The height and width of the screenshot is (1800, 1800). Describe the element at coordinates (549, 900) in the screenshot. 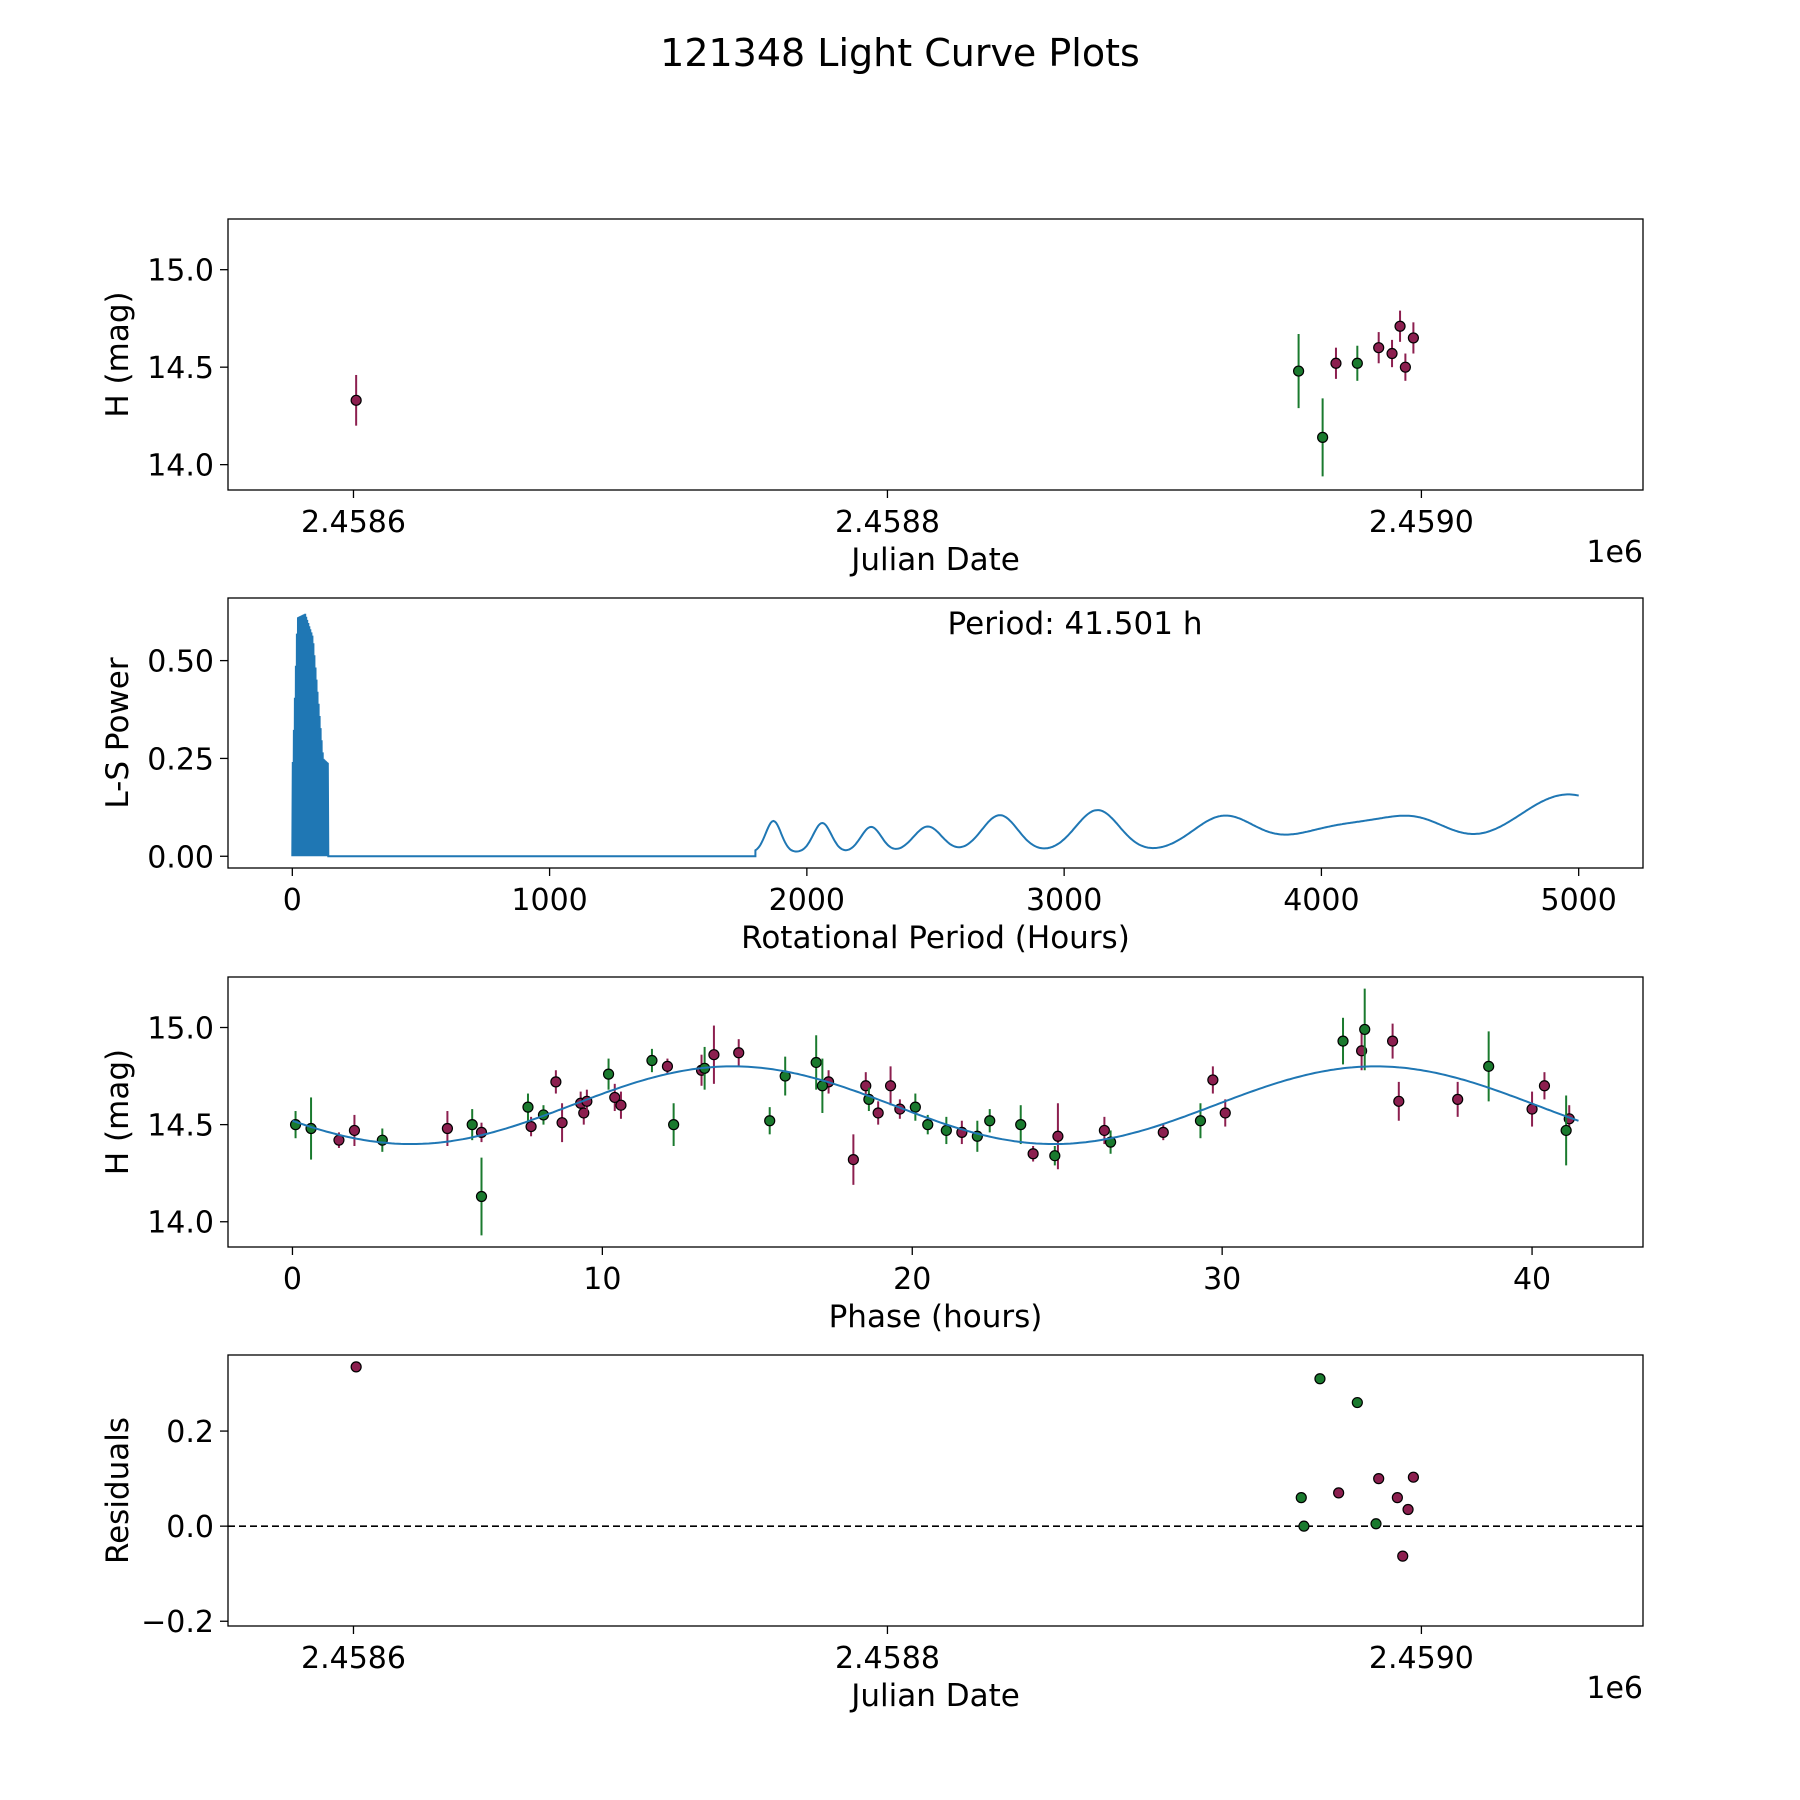

I see `periodogram-xtick-label: 1000` at that location.